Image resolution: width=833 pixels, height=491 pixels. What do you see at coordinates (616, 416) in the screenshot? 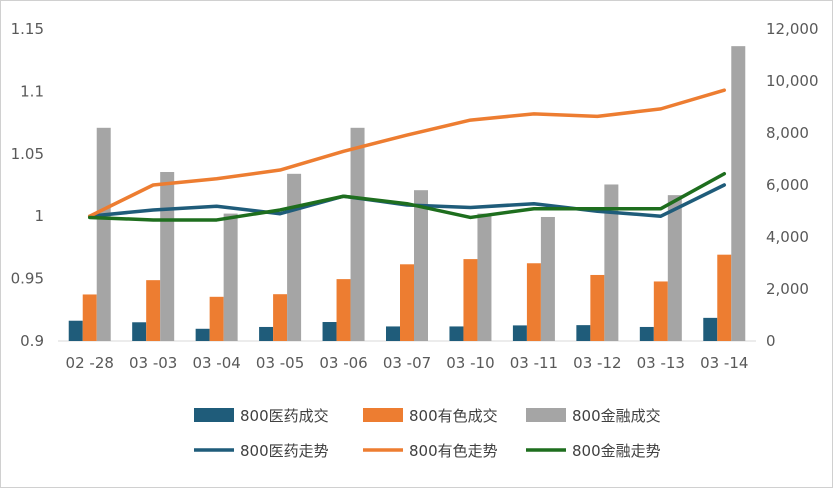
I see `legend-label: 800金融成交` at bounding box center [616, 416].